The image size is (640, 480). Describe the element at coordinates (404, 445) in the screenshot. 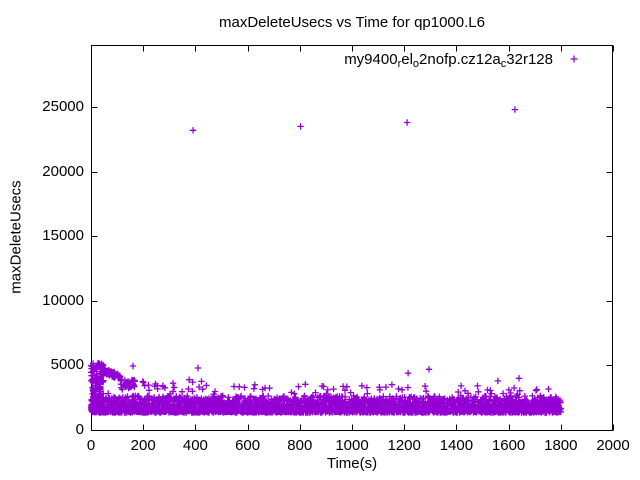

I see `x-tick-label: 1200` at that location.